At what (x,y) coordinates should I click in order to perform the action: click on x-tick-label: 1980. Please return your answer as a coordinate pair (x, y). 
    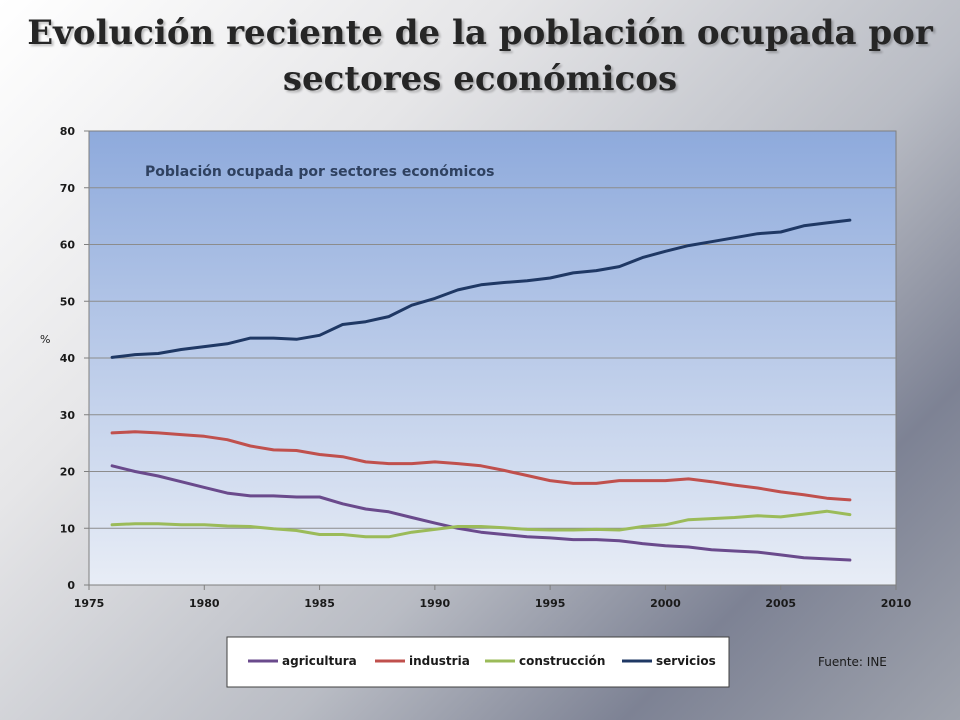
    Looking at the image, I should click on (204, 603).